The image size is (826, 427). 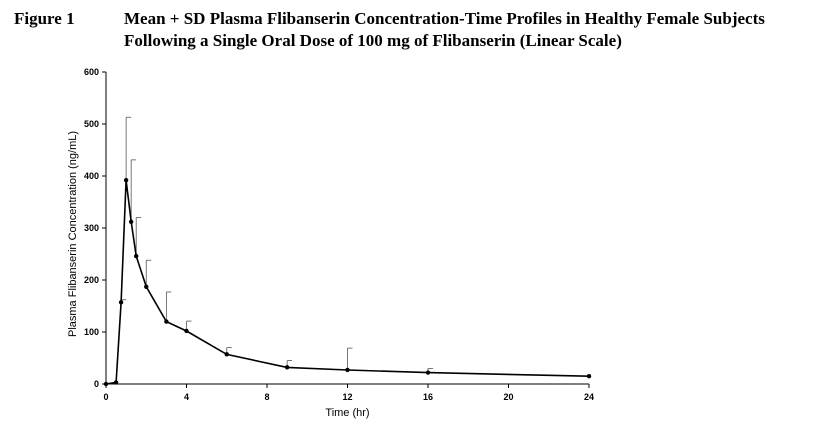 What do you see at coordinates (91, 124) in the screenshot?
I see `y-tick-label: 500` at bounding box center [91, 124].